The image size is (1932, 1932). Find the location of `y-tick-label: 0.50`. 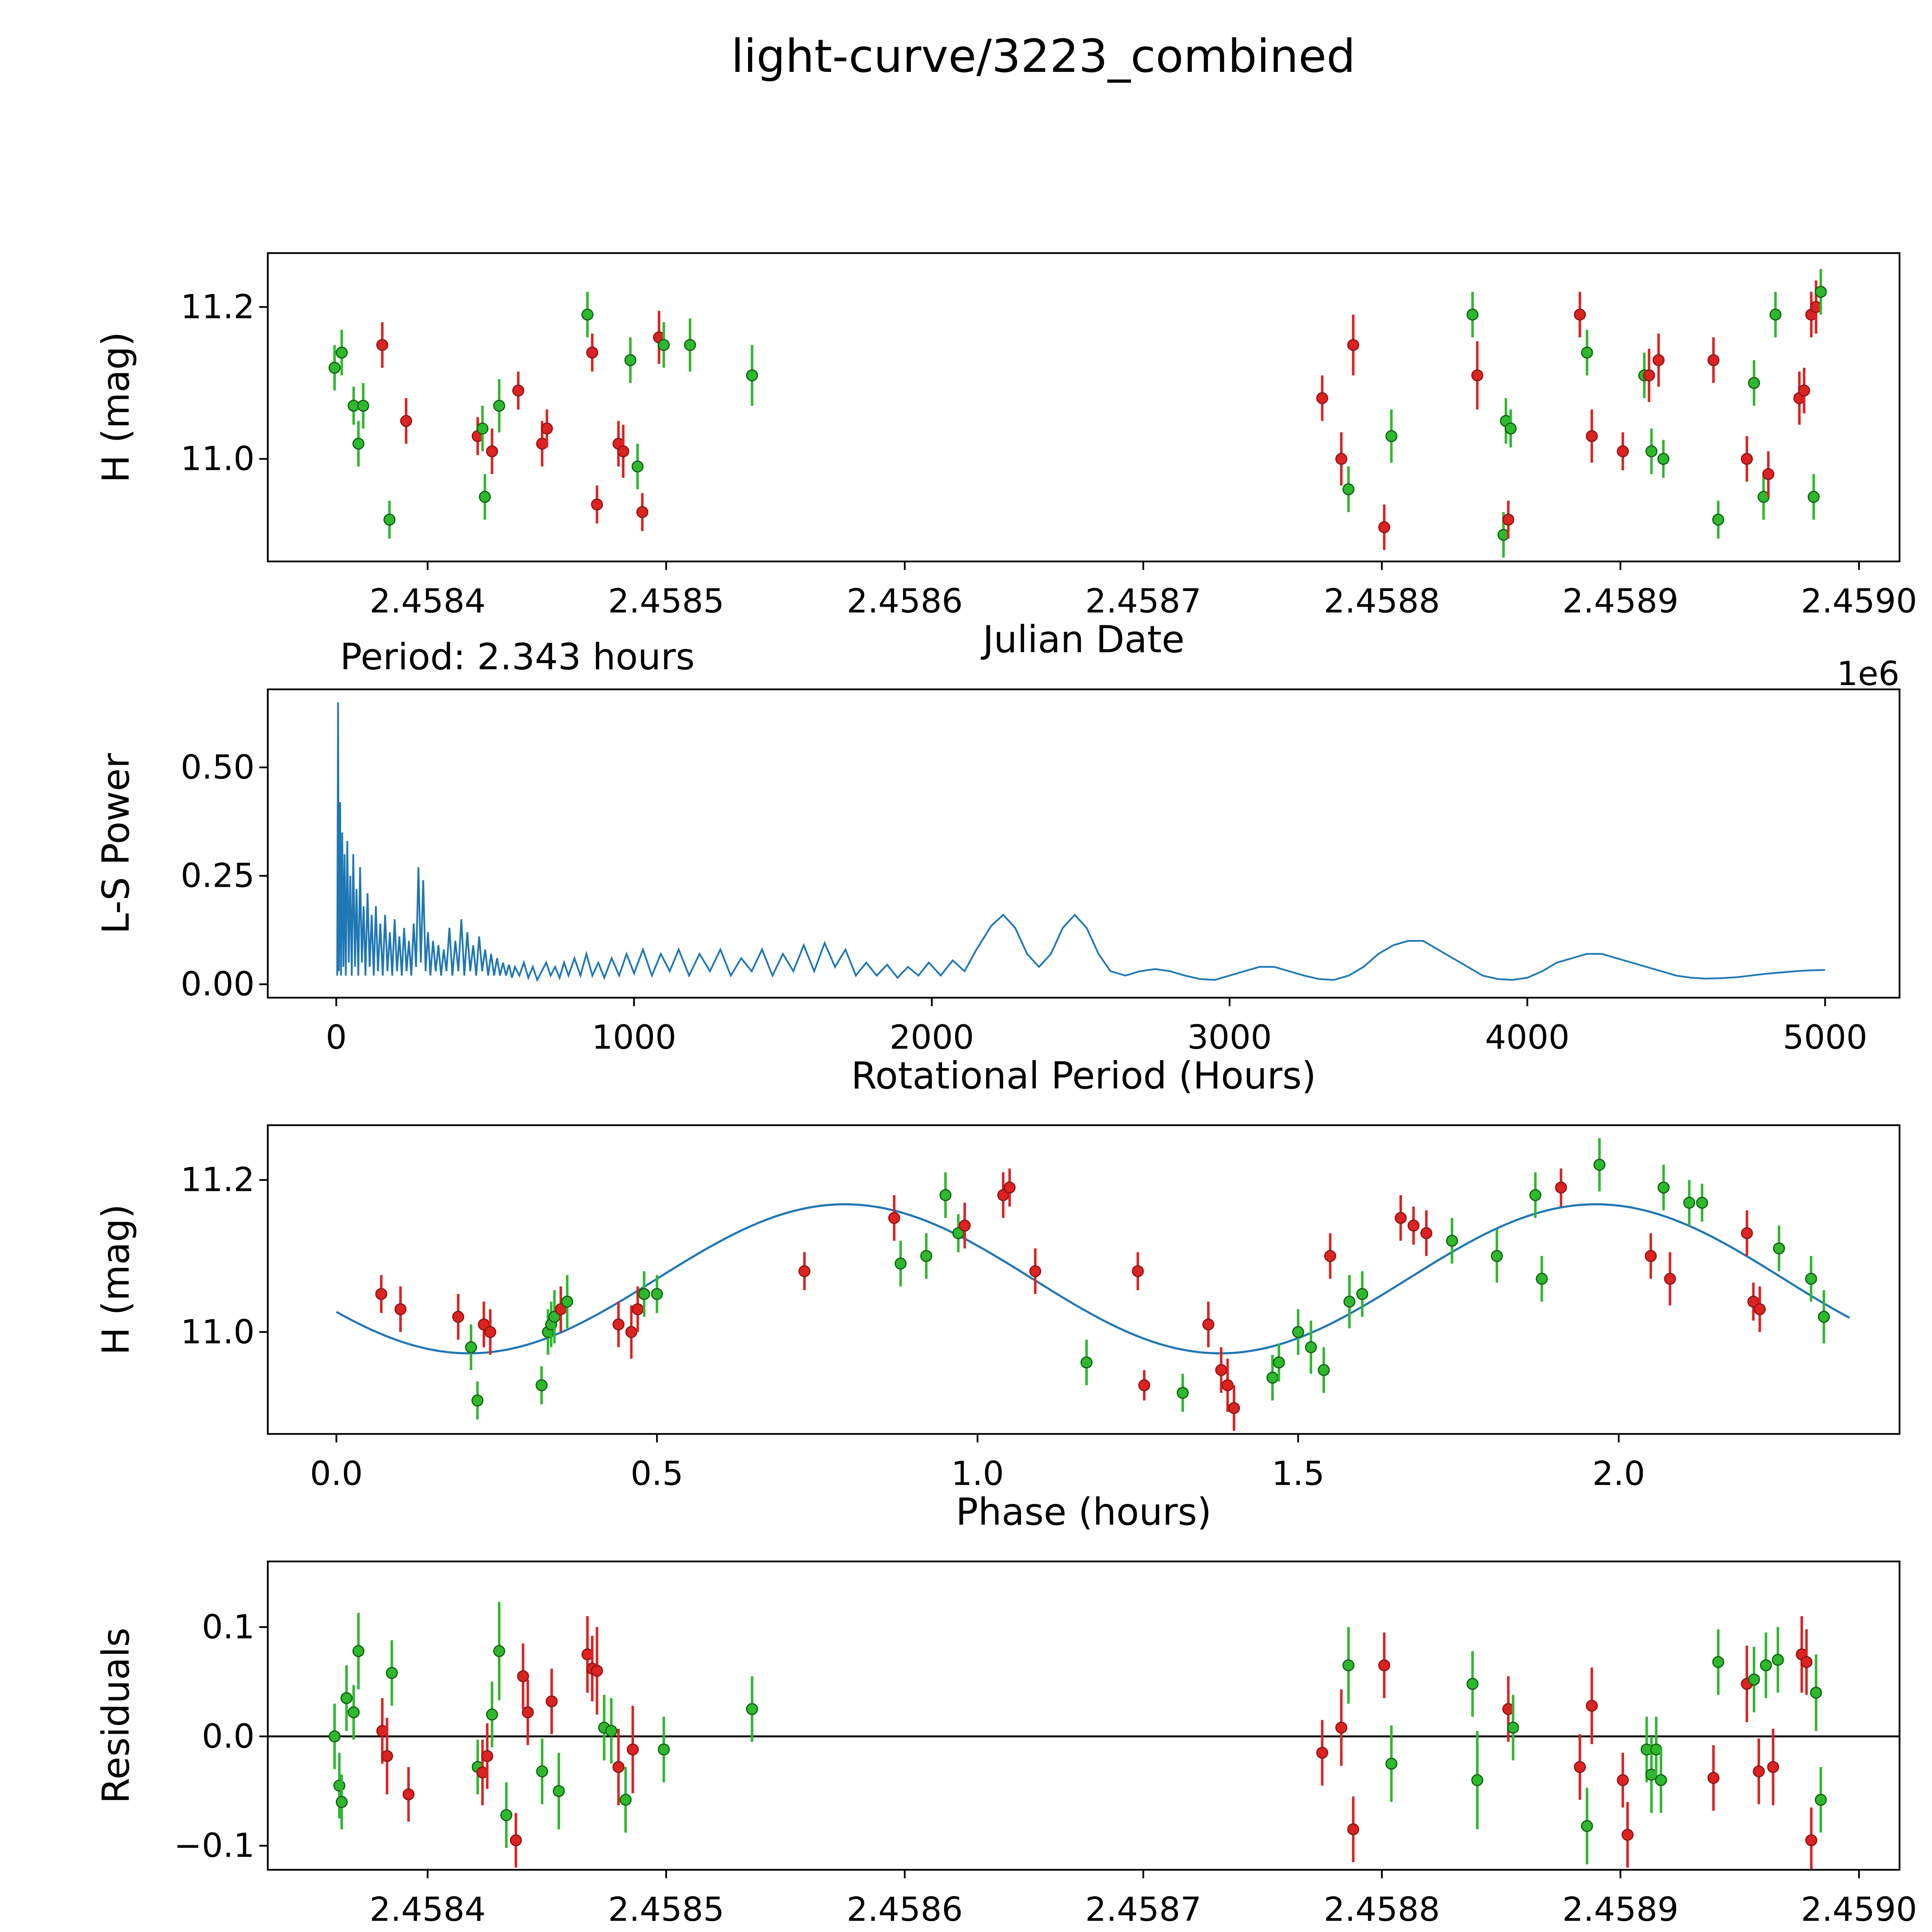

y-tick-label: 0.50 is located at coordinates (218, 767).